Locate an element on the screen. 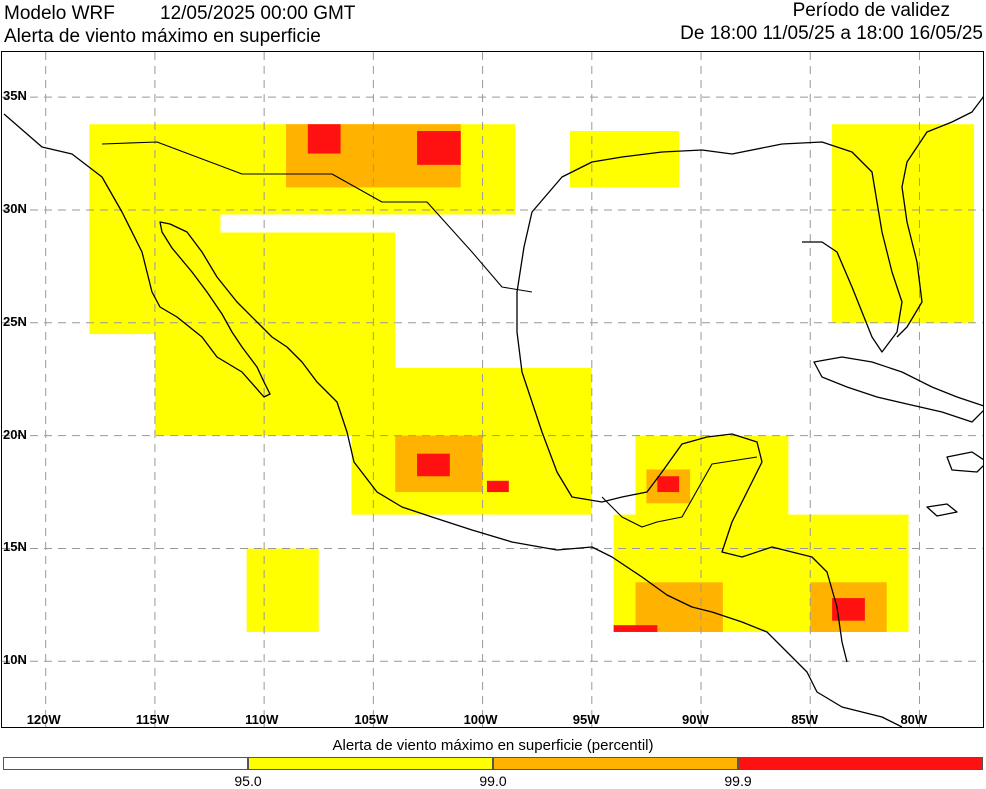  legend-tick-0: 95.0 is located at coordinates (248, 781).